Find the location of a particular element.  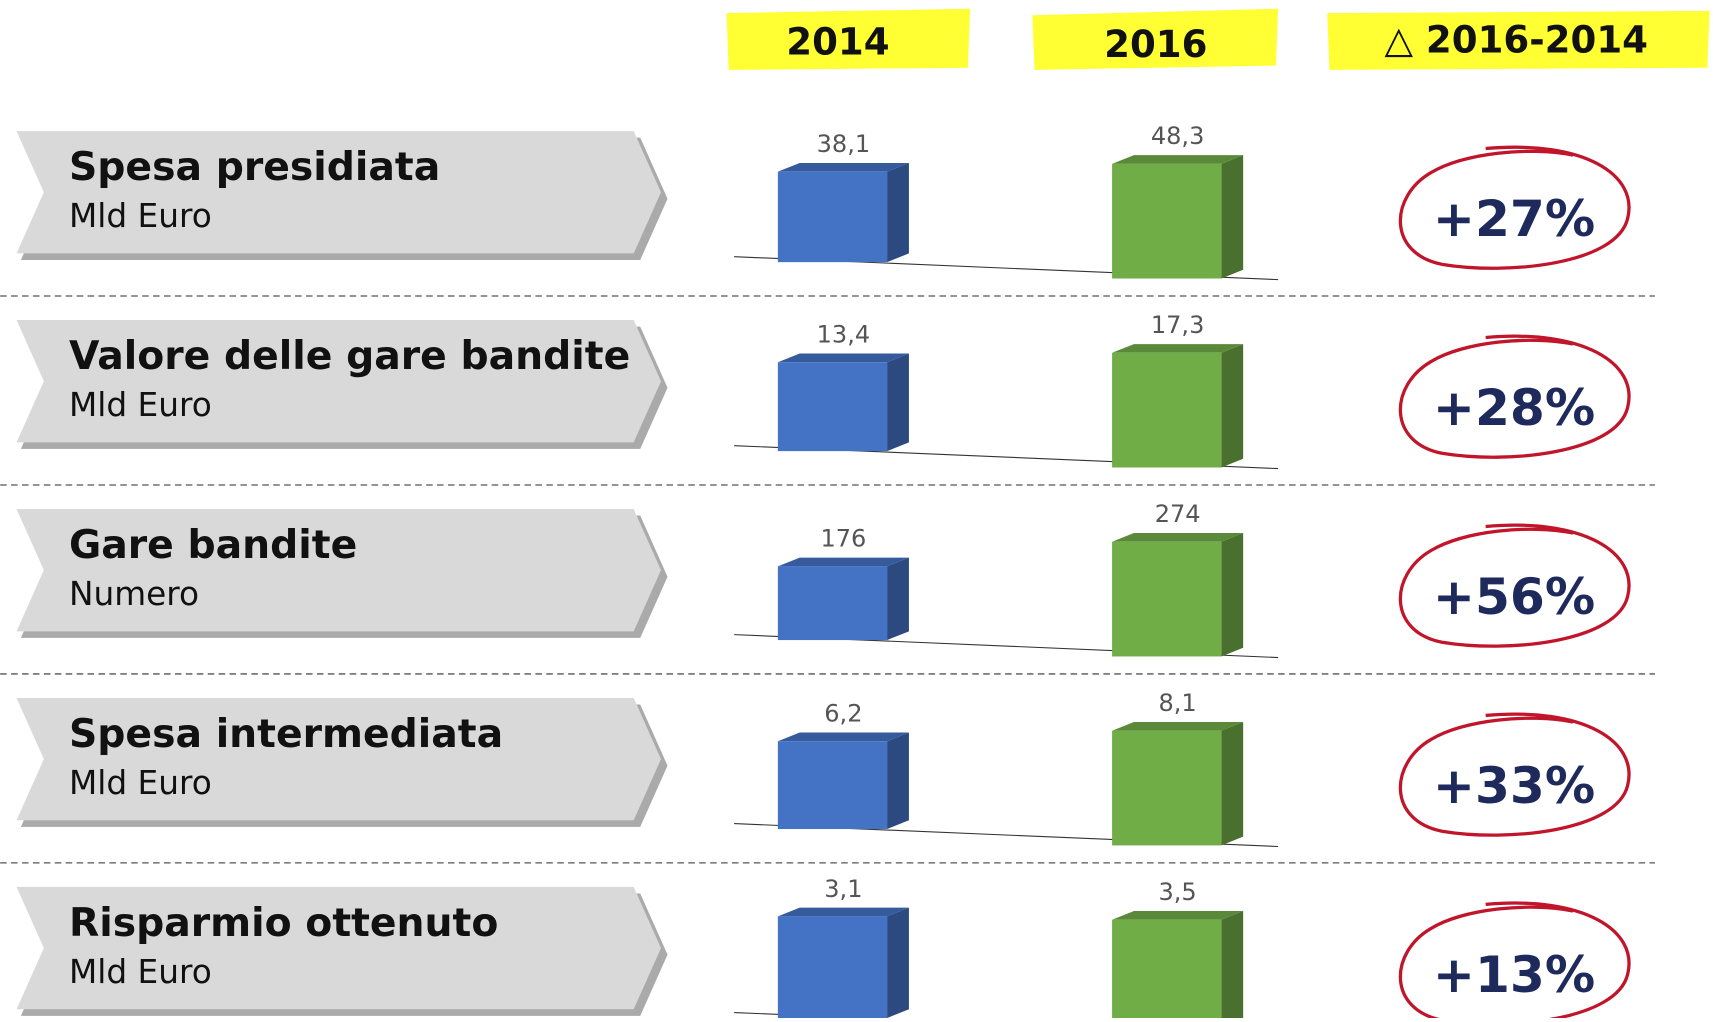

column-header: 2016 is located at coordinates (1155, 44).